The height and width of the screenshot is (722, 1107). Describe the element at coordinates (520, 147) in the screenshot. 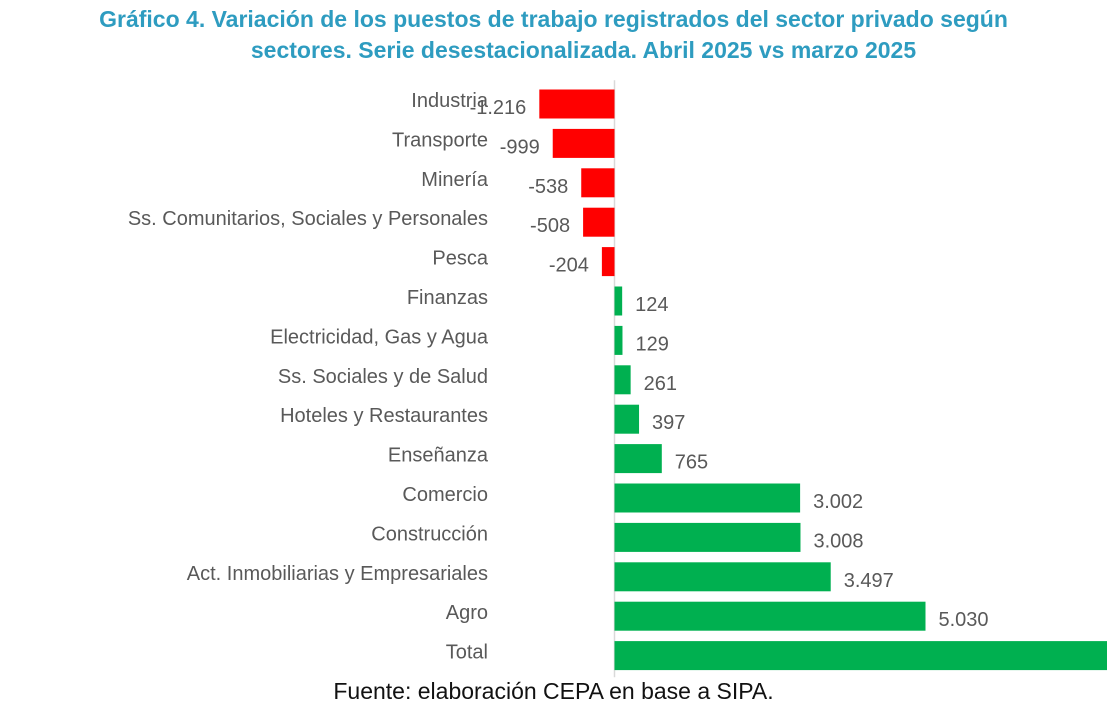

I see `data-label: -999` at that location.